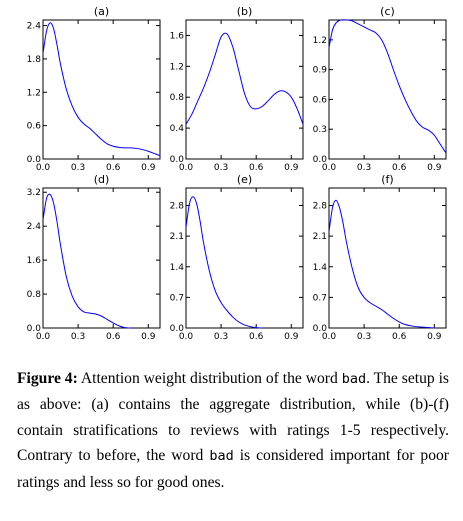  Describe the element at coordinates (387, 11) in the screenshot. I see `panel-title: (c)` at that location.